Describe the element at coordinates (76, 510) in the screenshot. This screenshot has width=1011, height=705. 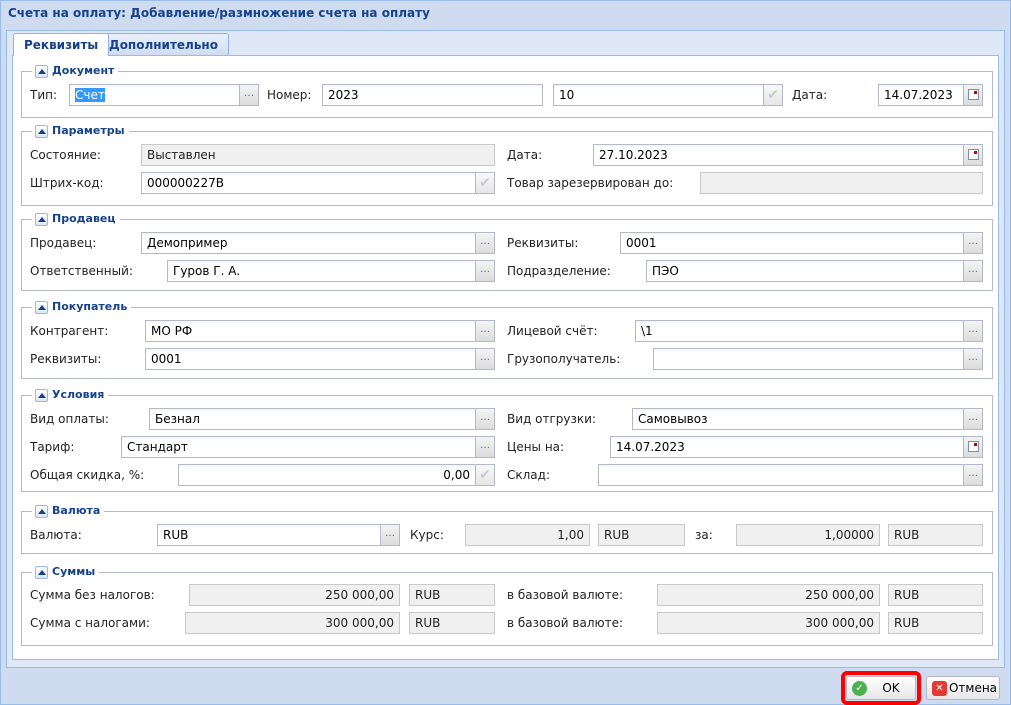
I see `legend-currency: Валюта` at that location.